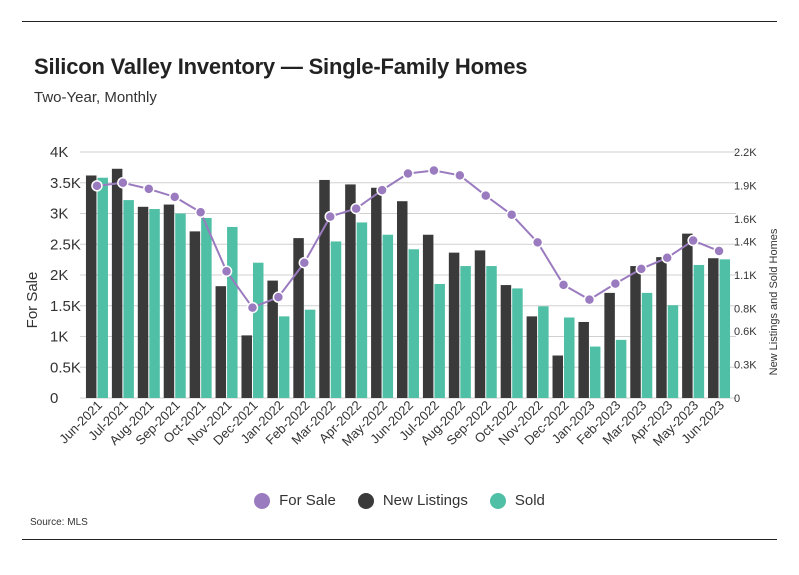 The image size is (799, 575). Describe the element at coordinates (425, 500) in the screenshot. I see `legend-label-new-listings: New Listings` at that location.